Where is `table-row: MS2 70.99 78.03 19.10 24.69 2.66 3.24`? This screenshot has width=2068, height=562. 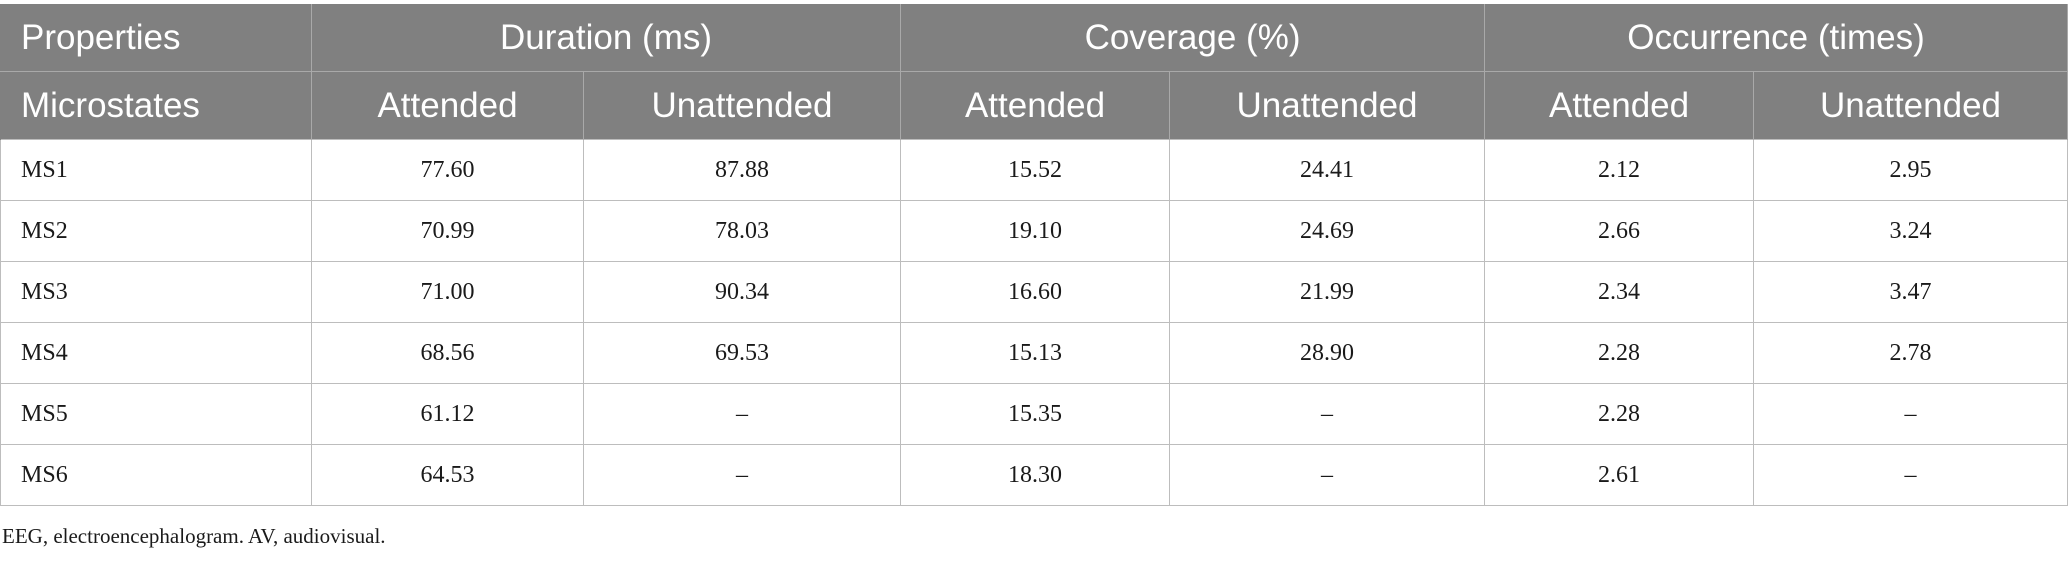 table-row: MS2 70.99 78.03 19.10 24.69 2.66 3.24 is located at coordinates (1034, 231).